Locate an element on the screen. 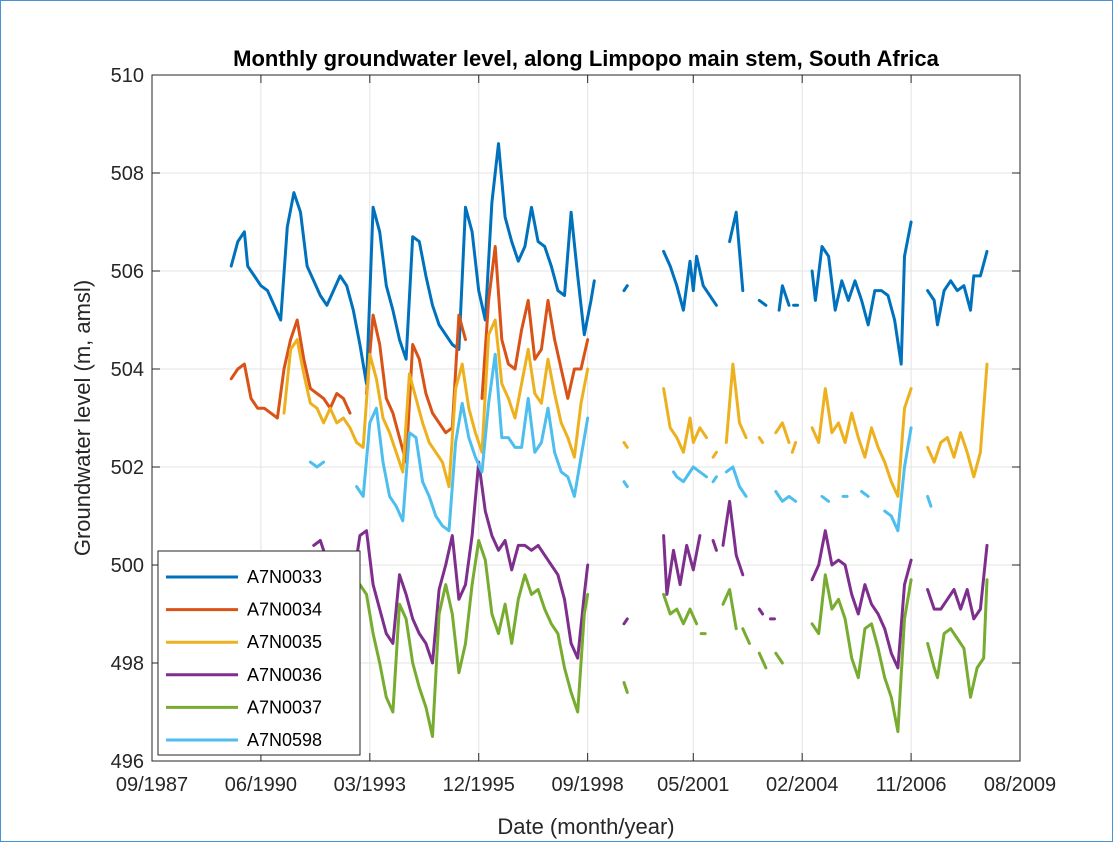  x-tick-label: 02/2004 is located at coordinates (802, 785).